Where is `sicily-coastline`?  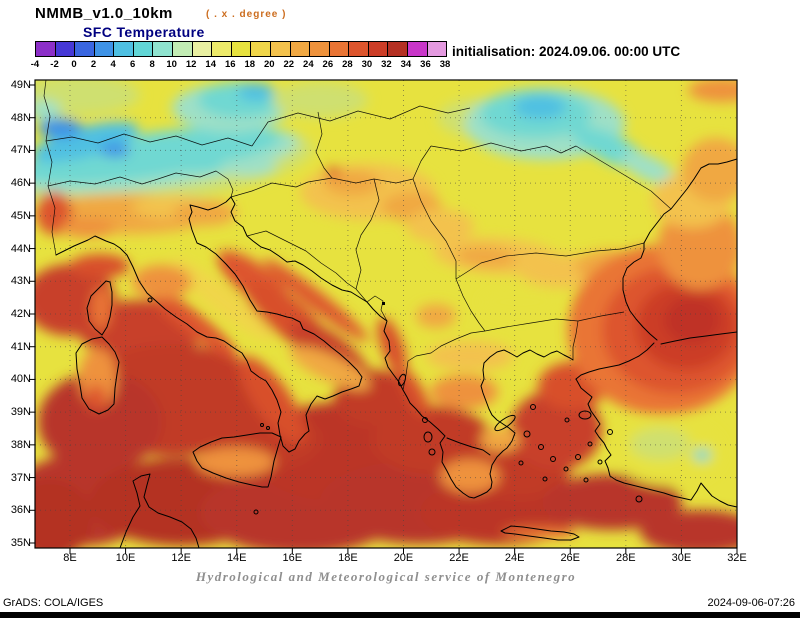
sicily-coastline is located at coordinates (237, 460).